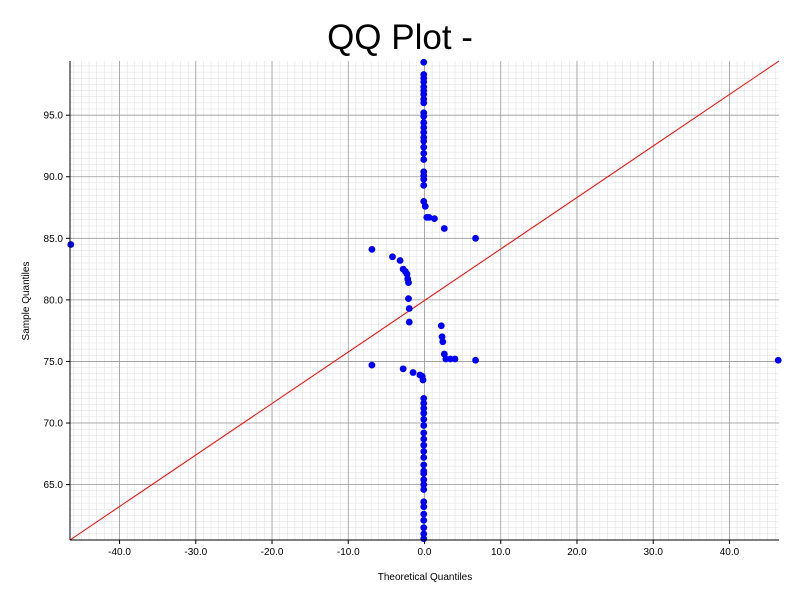  Describe the element at coordinates (195, 552) in the screenshot. I see `x-tick-label: -30.0` at that location.